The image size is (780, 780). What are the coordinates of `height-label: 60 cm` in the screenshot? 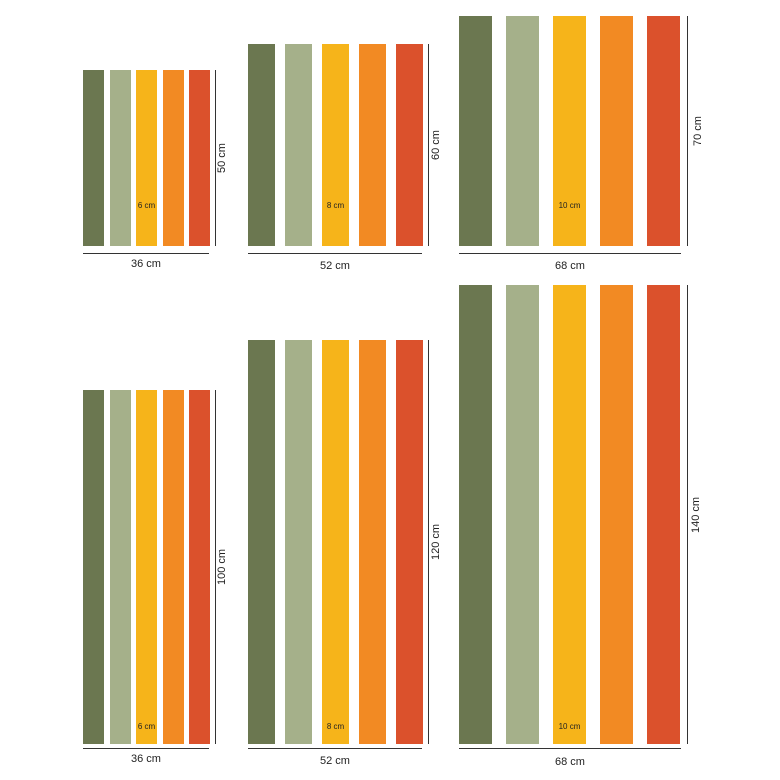 It's located at (436, 145).